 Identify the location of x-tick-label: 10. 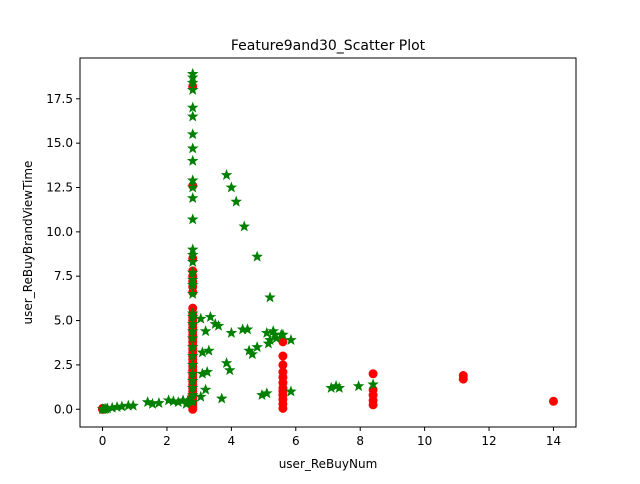
(424, 441).